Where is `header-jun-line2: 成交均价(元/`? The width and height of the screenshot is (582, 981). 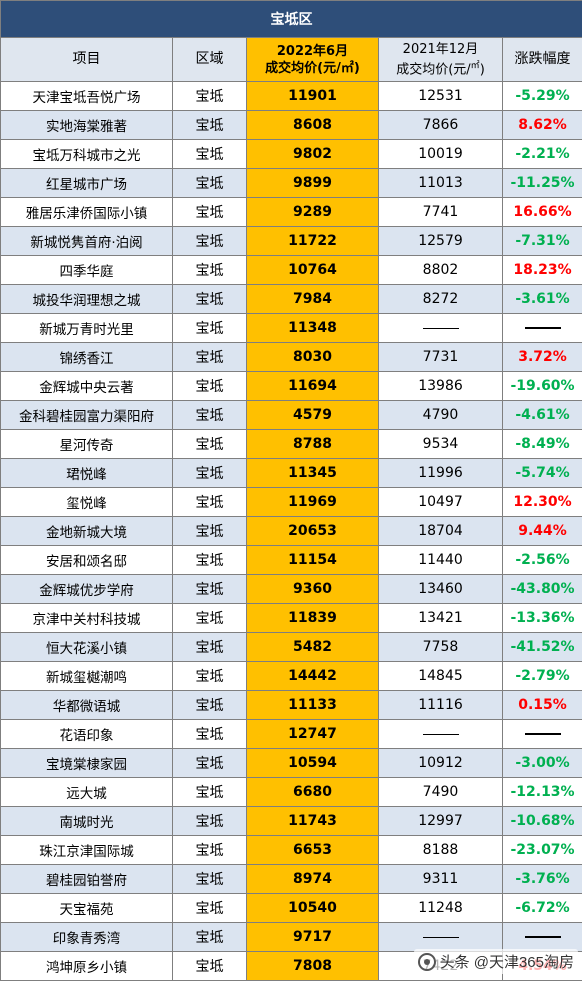 header-jun-line2: 成交均价(元/ is located at coordinates (303, 68).